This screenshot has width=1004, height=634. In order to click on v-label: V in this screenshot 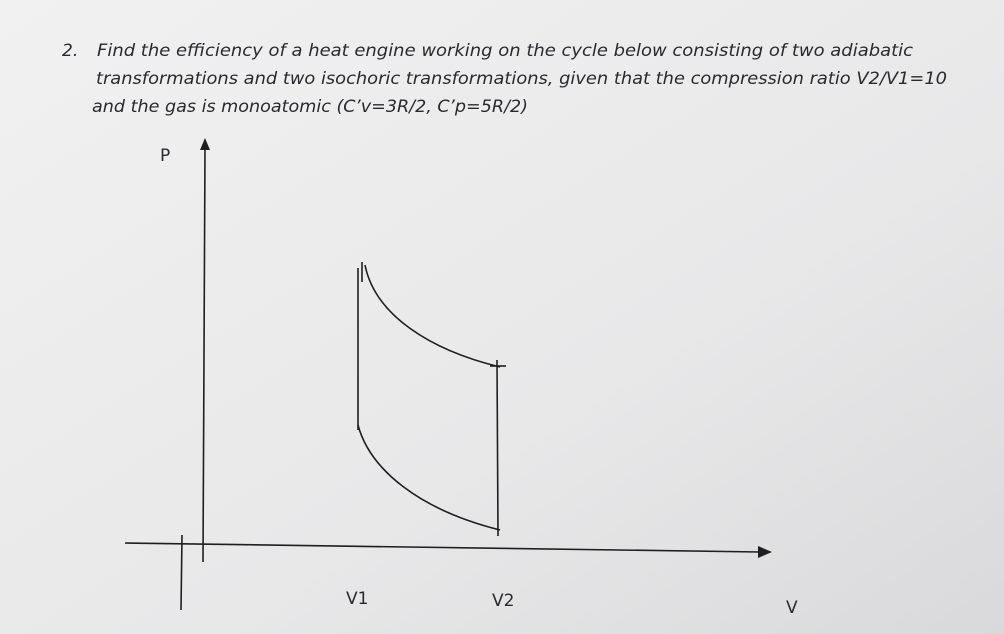, I will do `click(792, 608)`.